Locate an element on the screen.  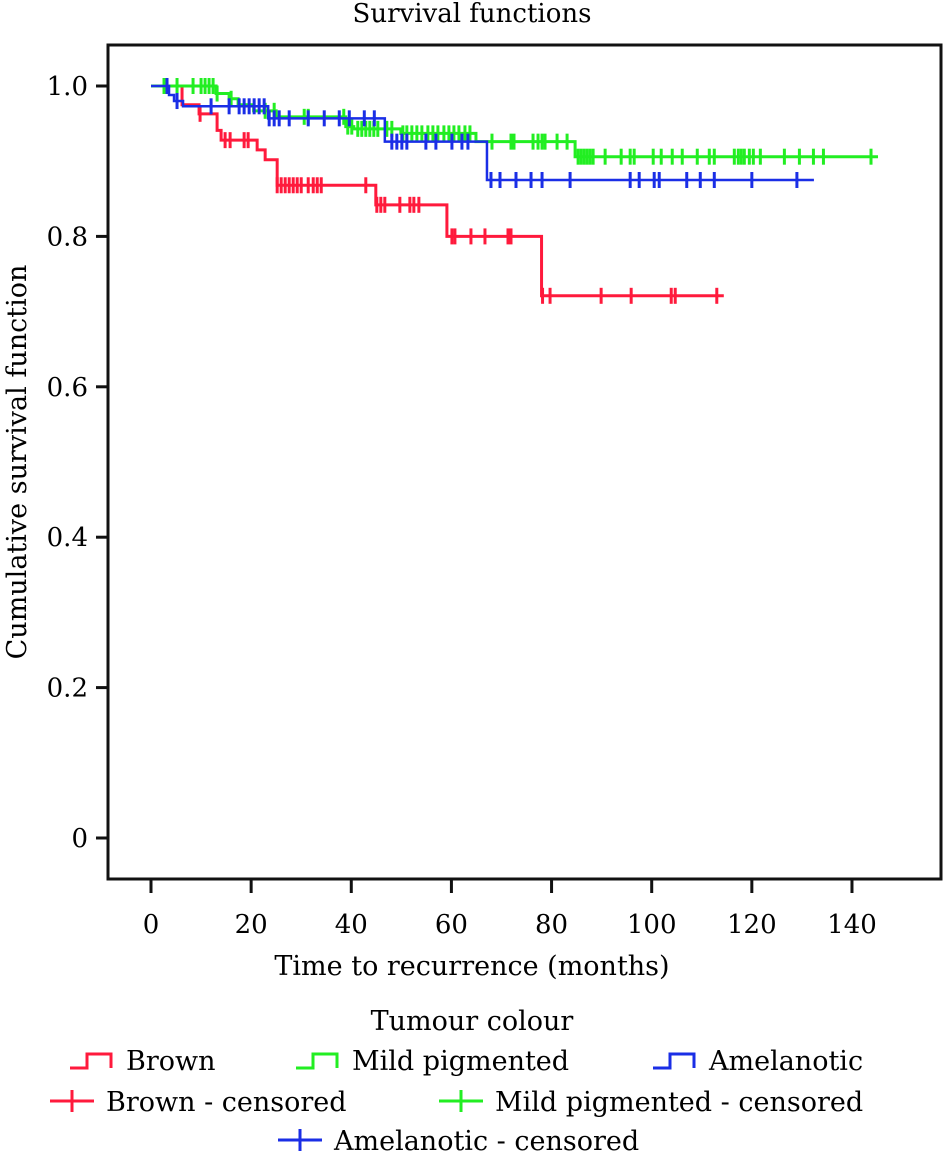
y-tick-label: 0.8 is located at coordinates (67, 237).